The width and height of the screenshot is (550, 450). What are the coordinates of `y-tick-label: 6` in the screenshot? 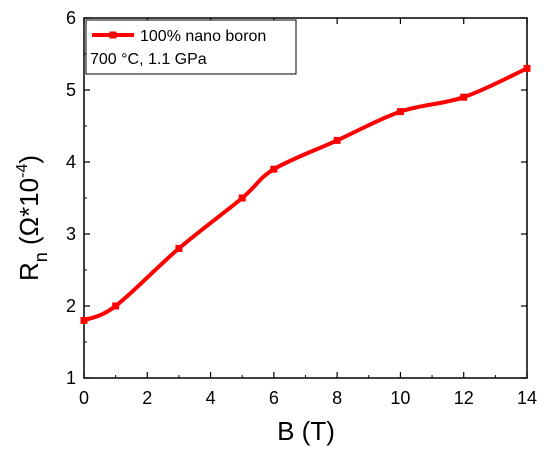 It's located at (71, 18).